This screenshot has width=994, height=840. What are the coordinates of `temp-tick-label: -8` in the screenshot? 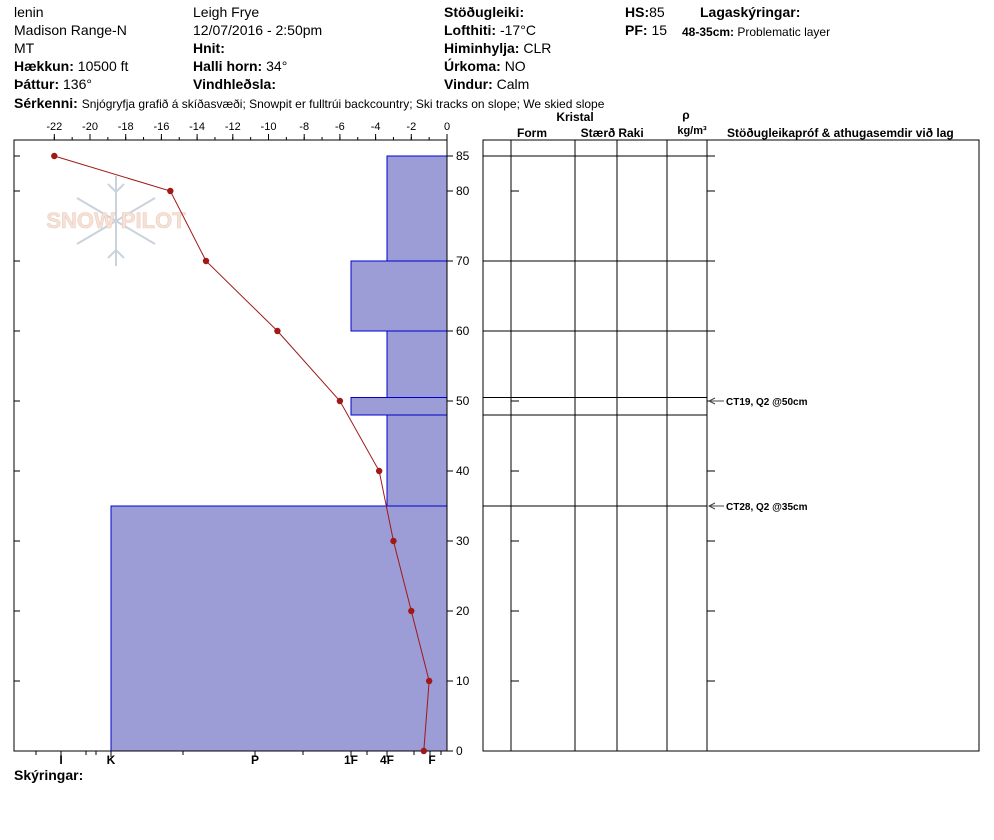 It's located at (304, 127).